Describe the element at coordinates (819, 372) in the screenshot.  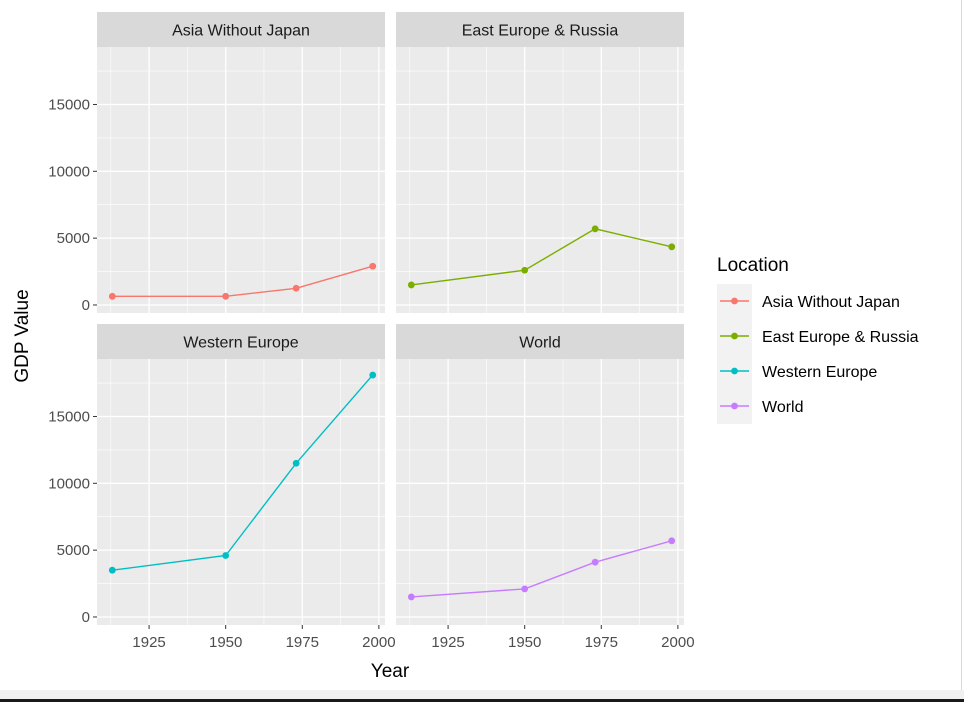
I see `legend-label-western-europe: Western Europe` at that location.